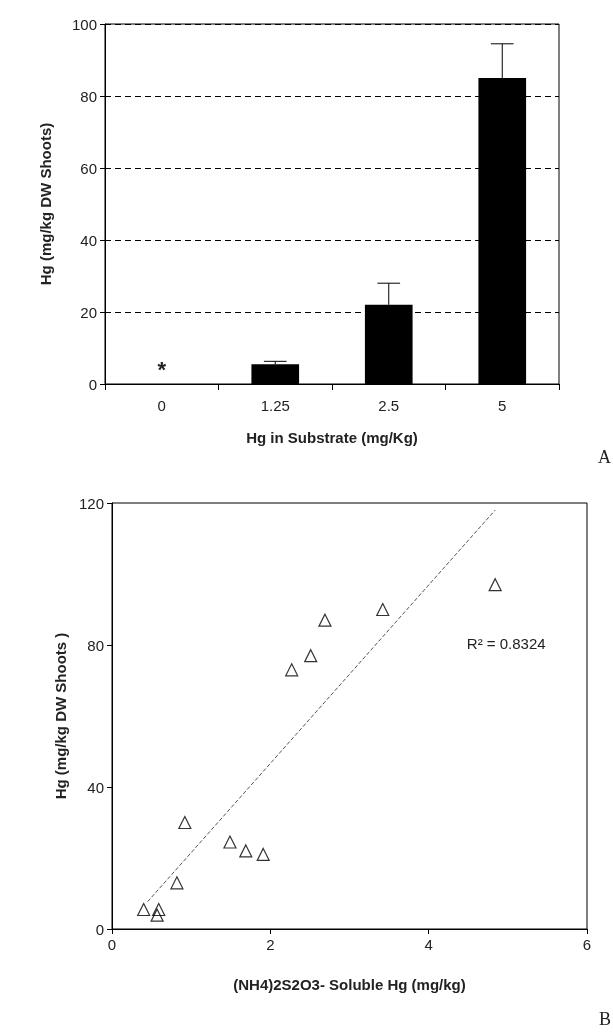 This screenshot has height=1032, width=613. What do you see at coordinates (88, 168) in the screenshot?
I see `y-tick-label: 60` at bounding box center [88, 168].